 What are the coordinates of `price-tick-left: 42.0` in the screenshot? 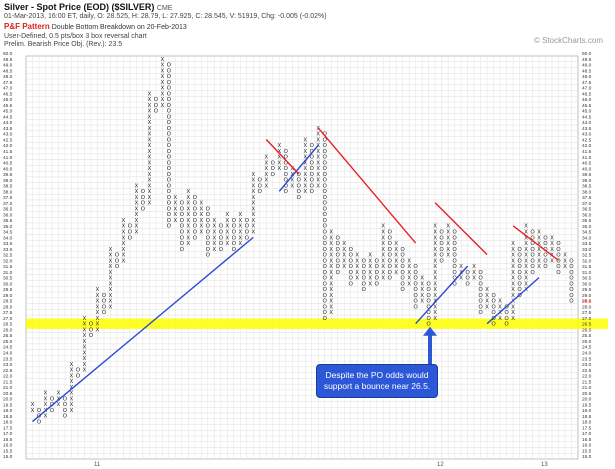 It's located at (8, 146).